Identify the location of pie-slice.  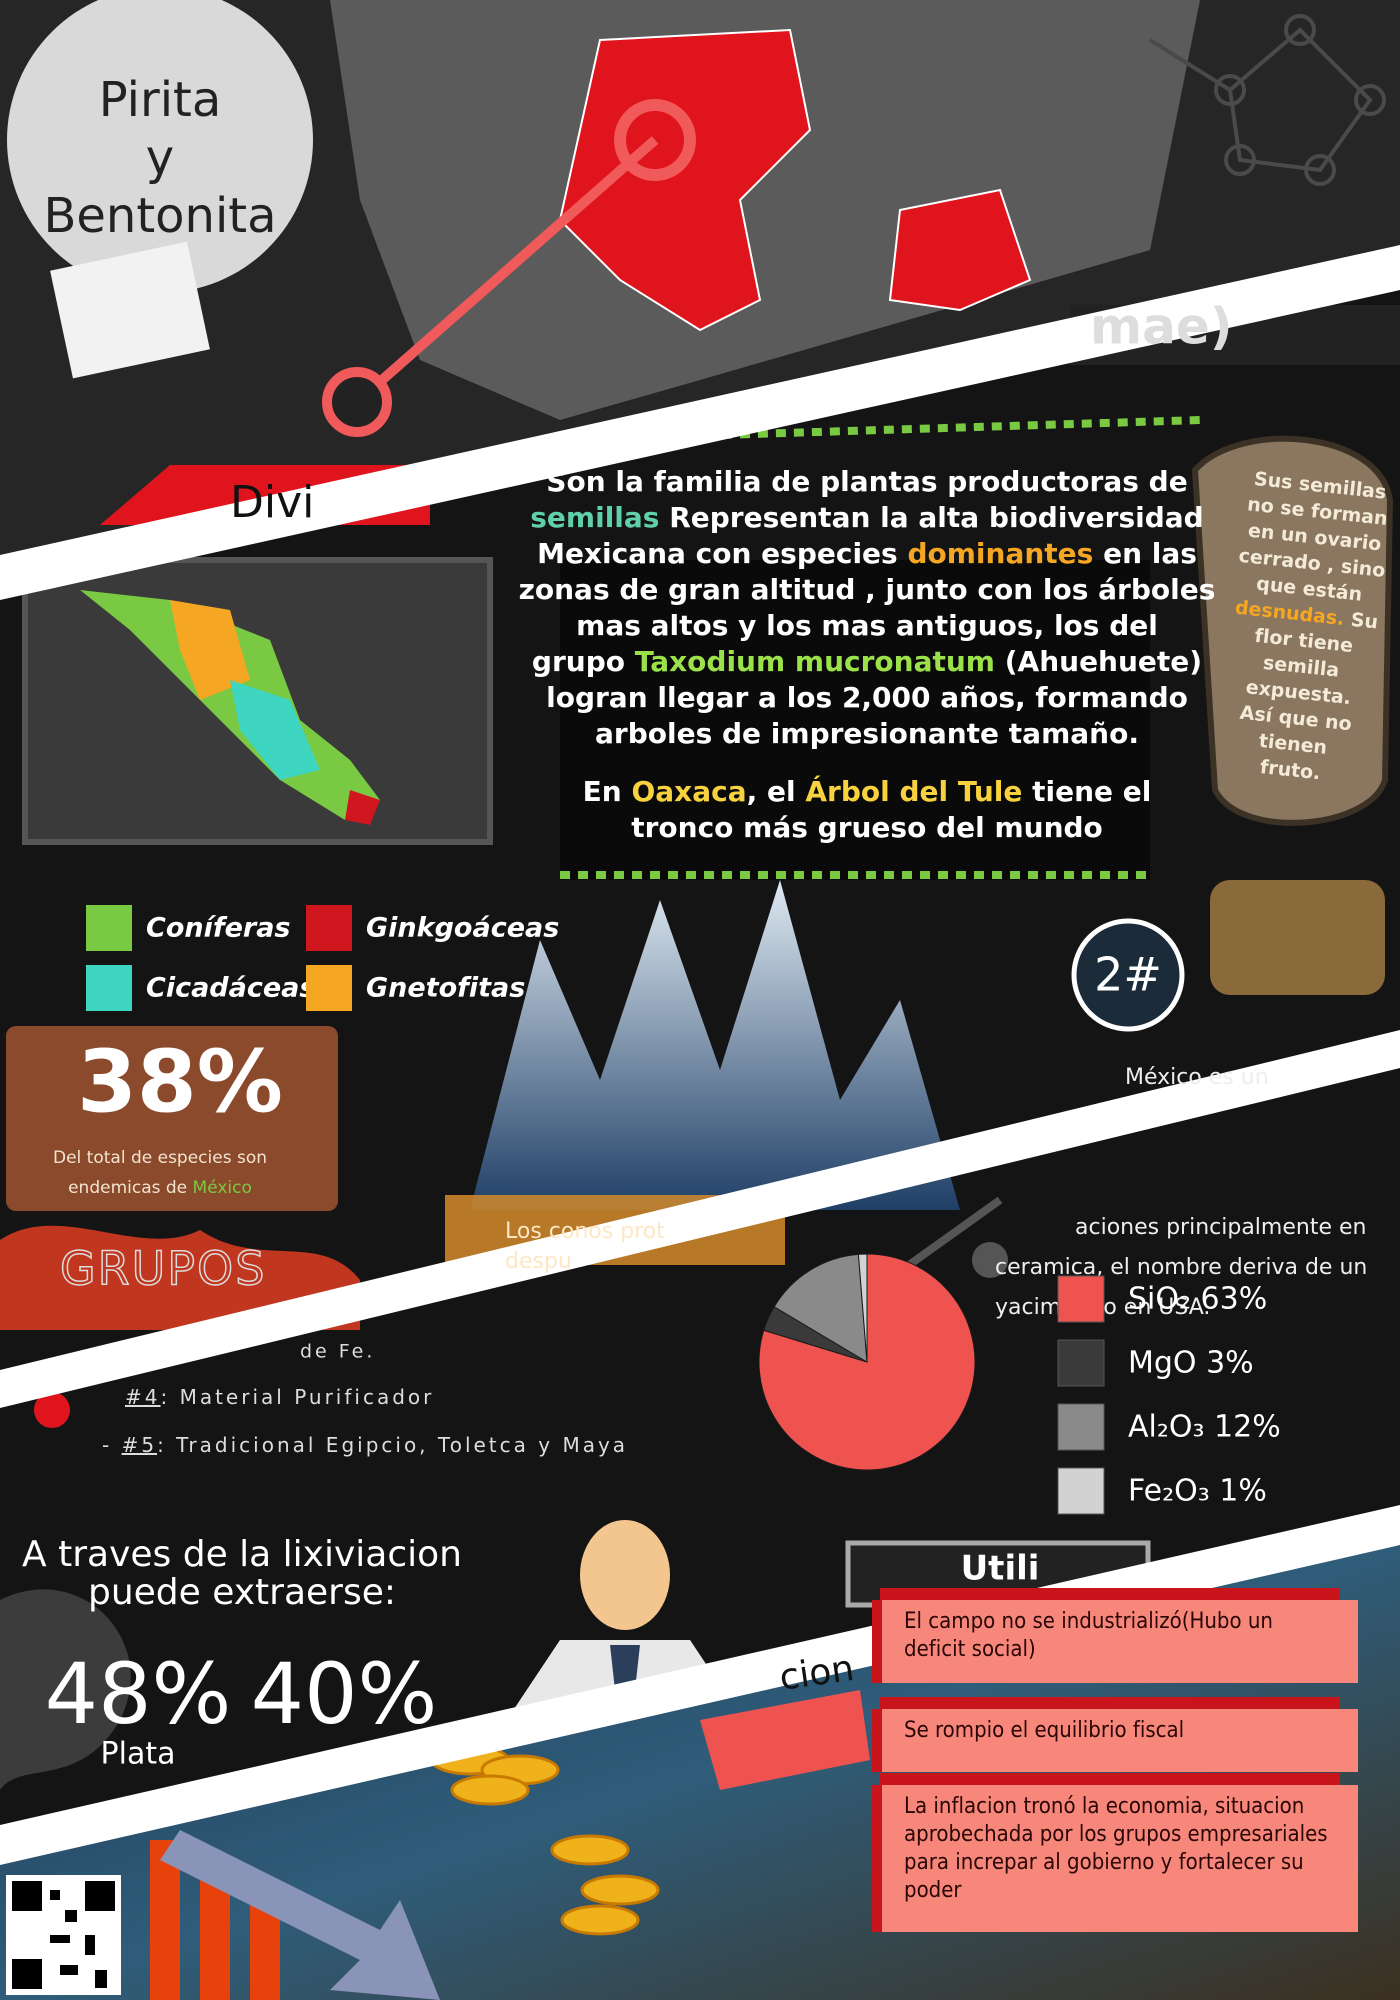
(820, 1308).